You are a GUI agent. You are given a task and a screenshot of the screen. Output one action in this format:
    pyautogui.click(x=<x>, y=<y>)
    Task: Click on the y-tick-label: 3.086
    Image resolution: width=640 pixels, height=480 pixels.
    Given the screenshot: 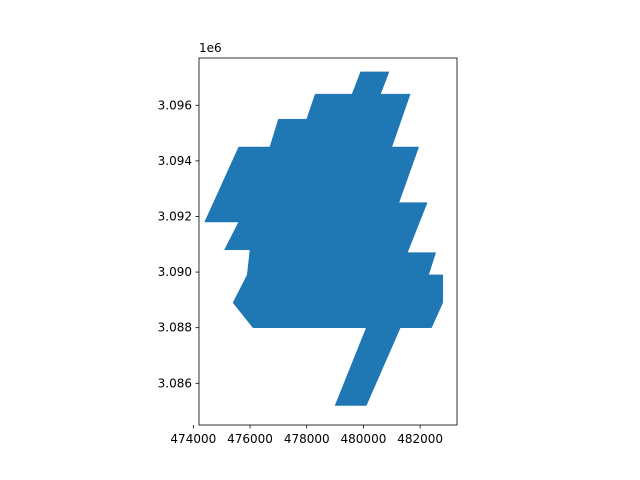 What is the action you would take?
    pyautogui.click(x=175, y=383)
    